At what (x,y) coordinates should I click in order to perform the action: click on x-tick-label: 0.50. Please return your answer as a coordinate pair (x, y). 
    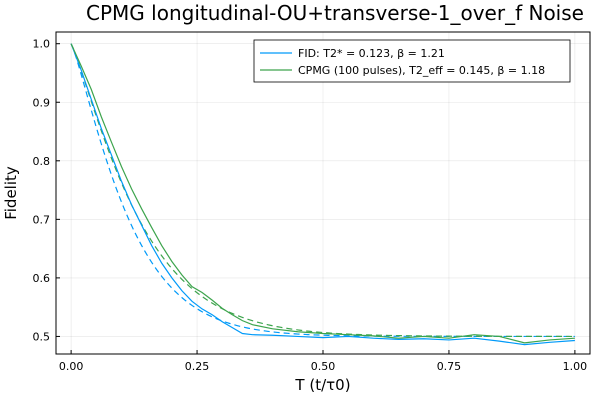
    Looking at the image, I should click on (323, 366).